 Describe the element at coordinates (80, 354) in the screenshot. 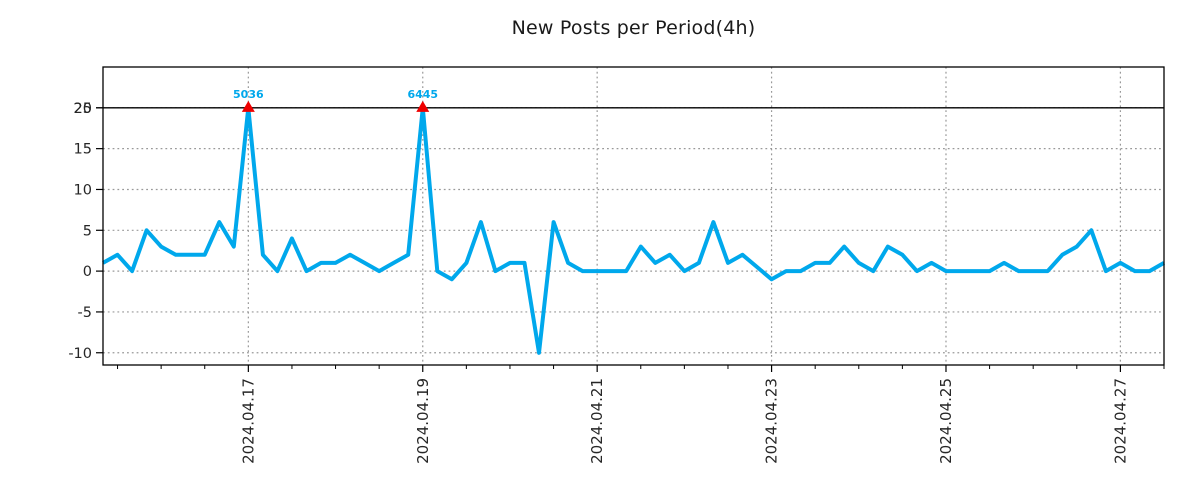

I see `y-tick-label: -10` at that location.